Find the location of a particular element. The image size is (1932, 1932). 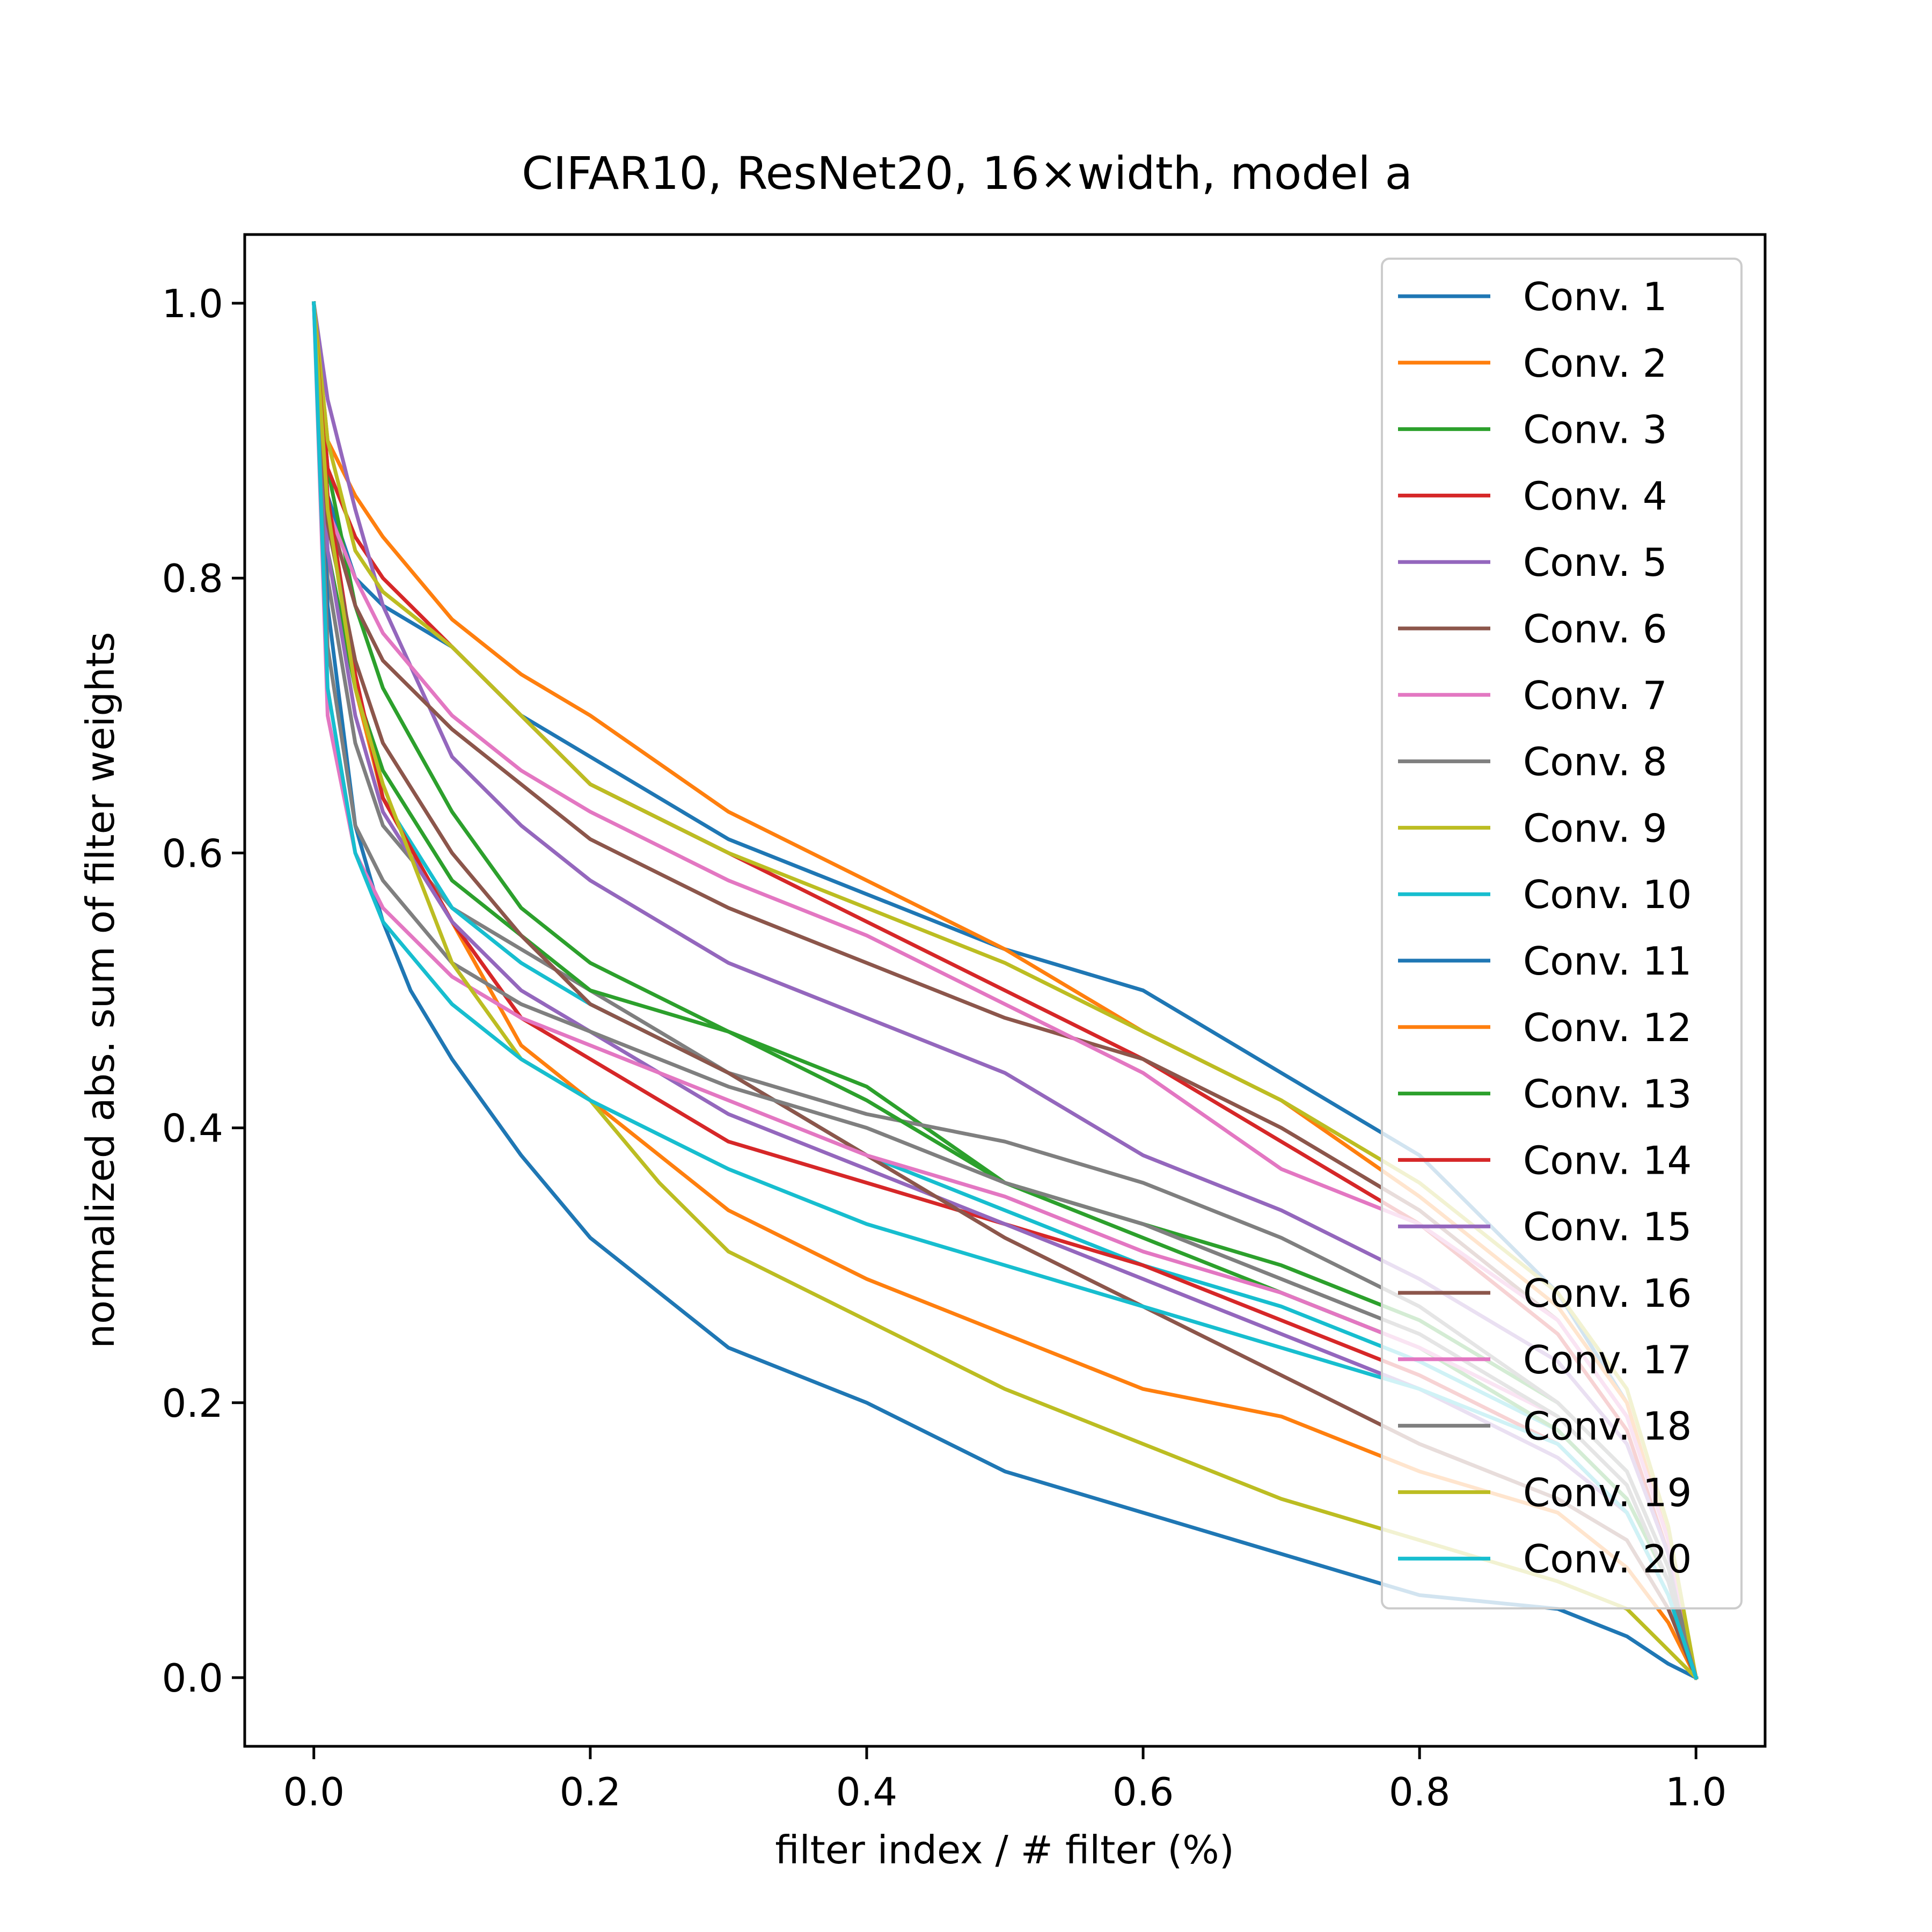

y-tick-label: 0.8 is located at coordinates (192, 578).